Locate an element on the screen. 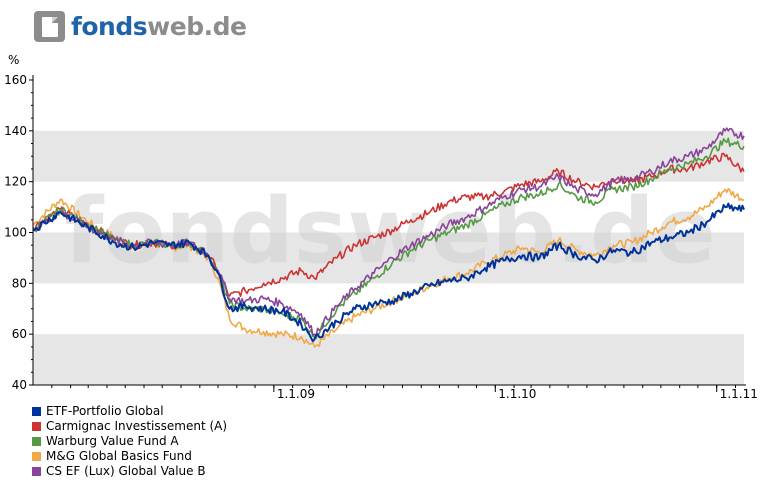  logo-text-fonds: fonds is located at coordinates (109, 26).